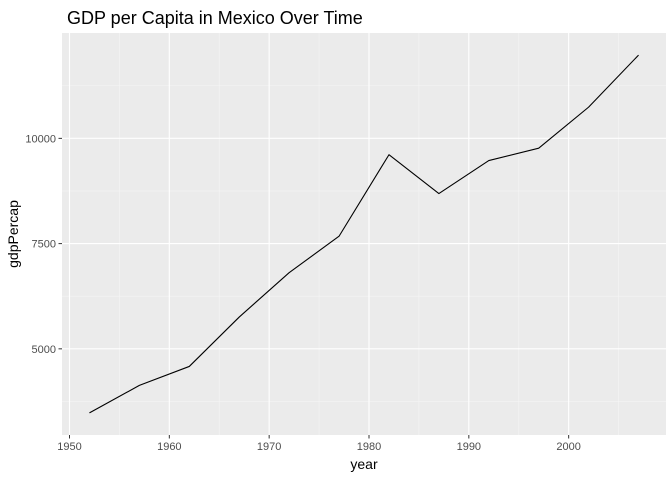 This screenshot has height=480, width=672. I want to click on y-tick-label: 7500, so click(44, 245).